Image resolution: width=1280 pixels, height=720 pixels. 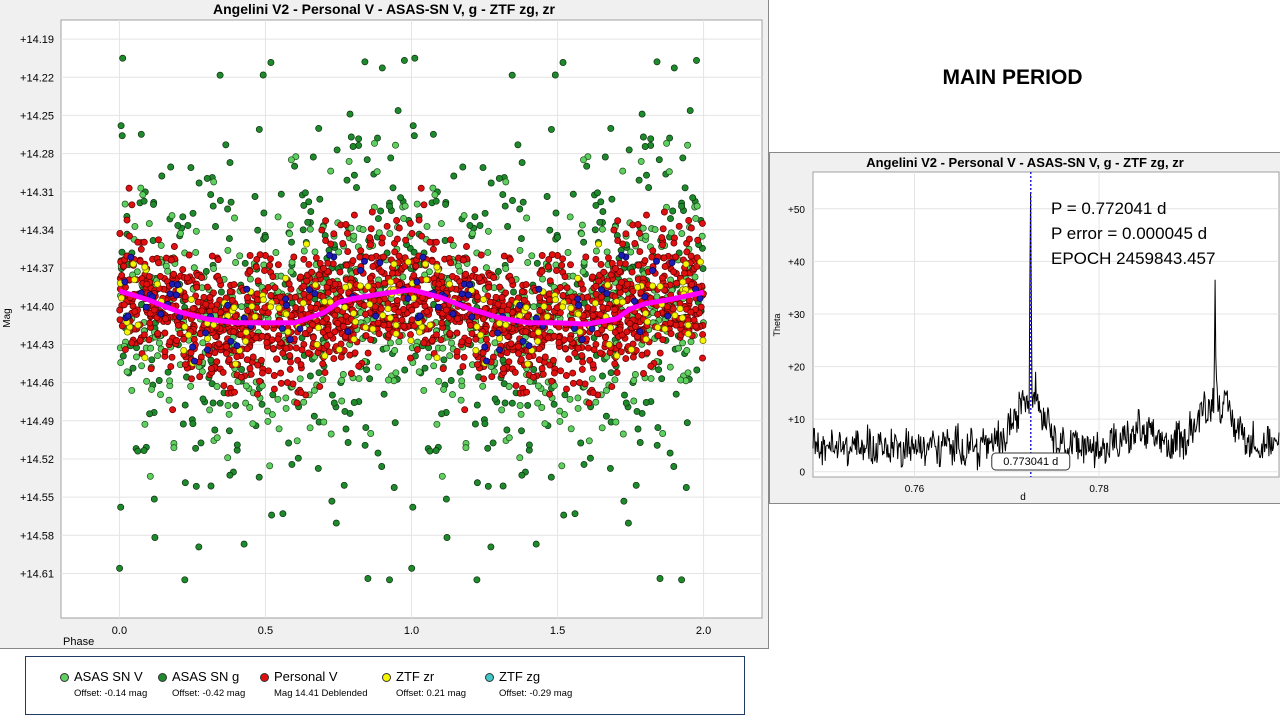 I want to click on light-curve-x-tick-label: 1.5, so click(x=557, y=631).